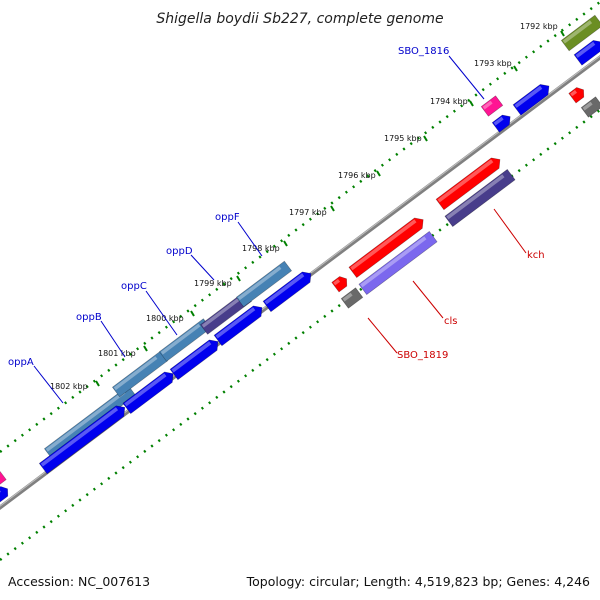  I want to click on gene-oppD, so click(226, 313).